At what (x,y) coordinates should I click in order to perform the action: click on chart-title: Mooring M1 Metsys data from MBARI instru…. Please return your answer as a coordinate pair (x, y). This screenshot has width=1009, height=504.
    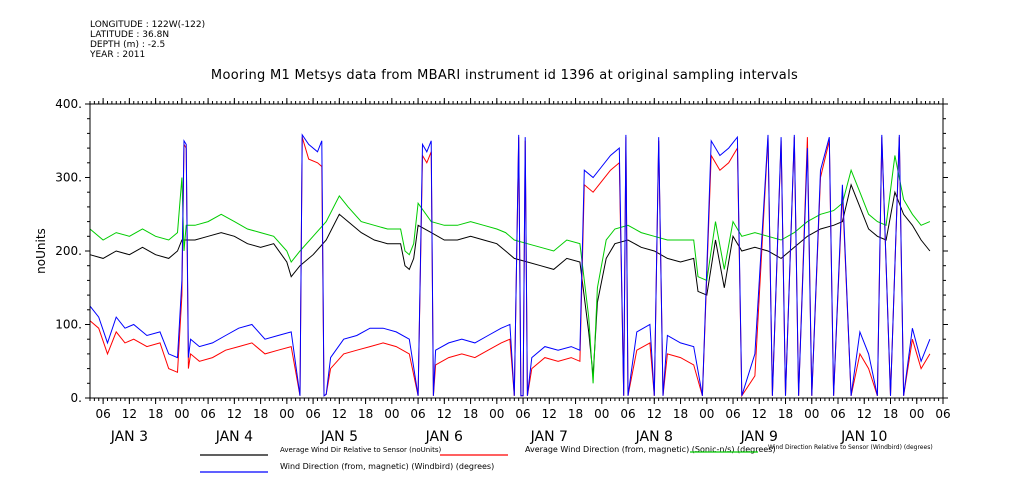
    Looking at the image, I should click on (504, 75).